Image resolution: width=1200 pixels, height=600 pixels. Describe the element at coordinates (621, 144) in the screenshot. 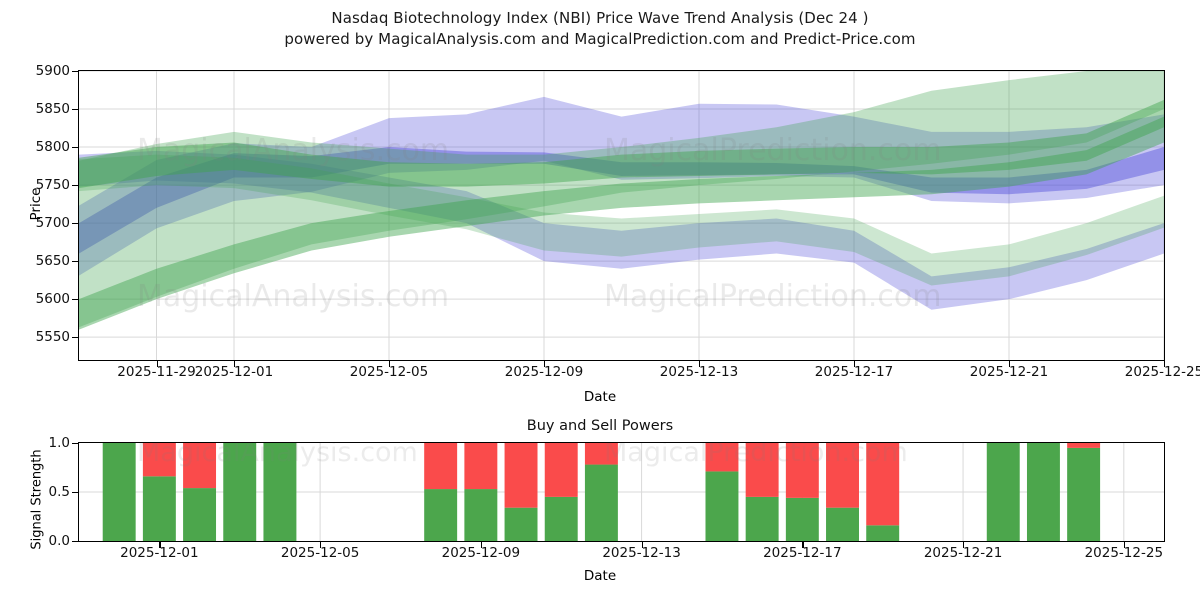

I see `price-band-green-band-mid` at that location.